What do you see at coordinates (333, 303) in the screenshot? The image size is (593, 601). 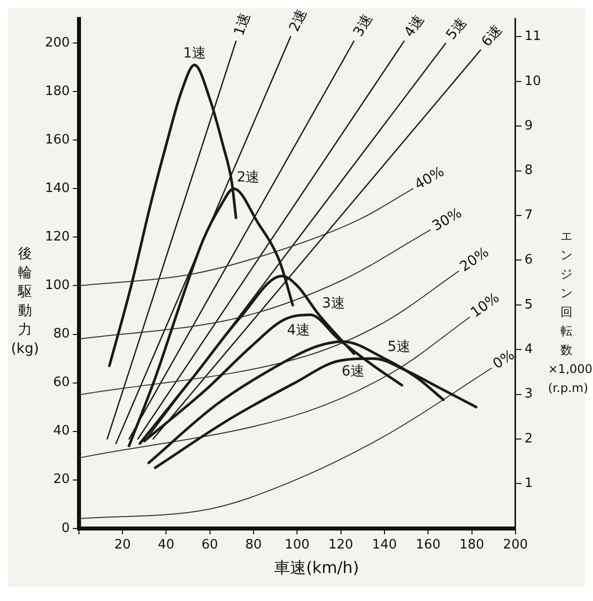 I see `series-label: 3速` at bounding box center [333, 303].